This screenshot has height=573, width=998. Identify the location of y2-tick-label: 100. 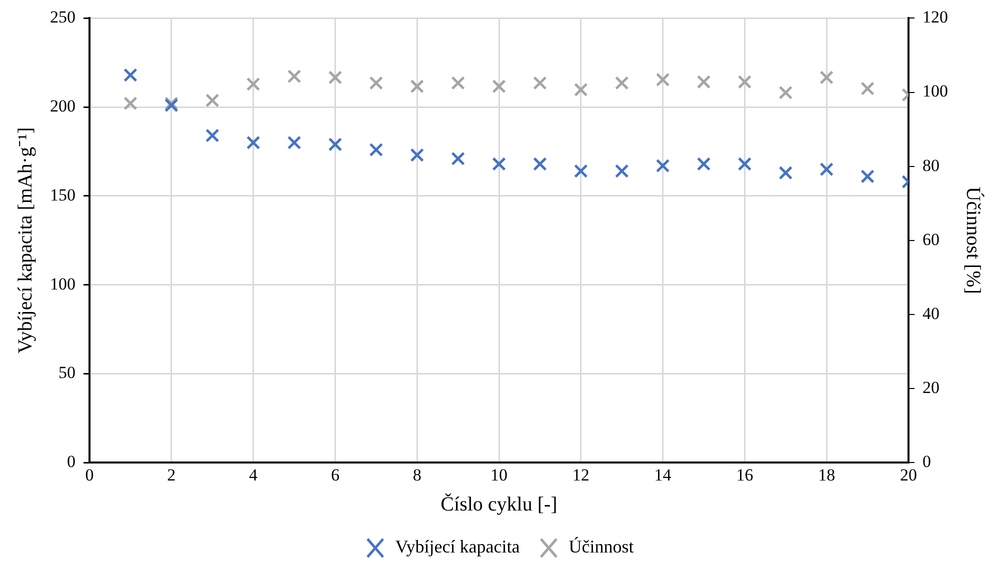
(935, 91).